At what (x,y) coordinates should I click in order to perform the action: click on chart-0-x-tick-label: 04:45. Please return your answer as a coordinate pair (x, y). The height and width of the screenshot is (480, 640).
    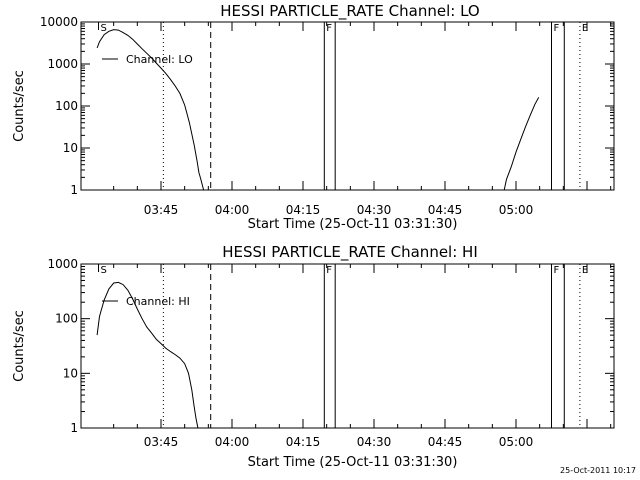
    Looking at the image, I should click on (445, 210).